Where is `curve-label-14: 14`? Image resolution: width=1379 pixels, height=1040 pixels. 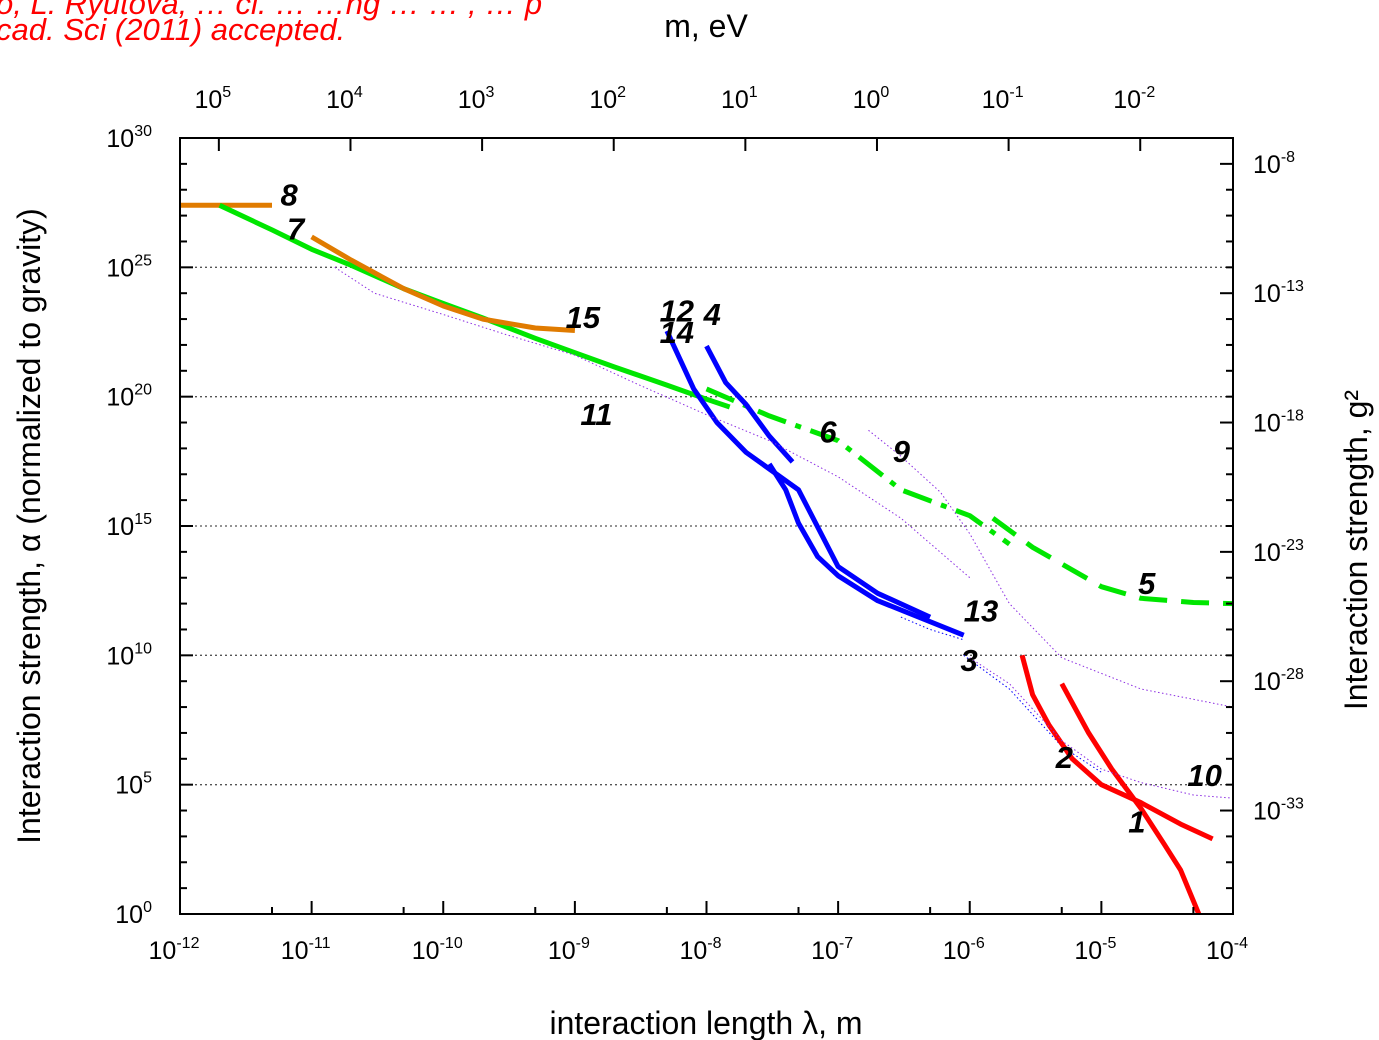
curve-label-14: 14 is located at coordinates (677, 332).